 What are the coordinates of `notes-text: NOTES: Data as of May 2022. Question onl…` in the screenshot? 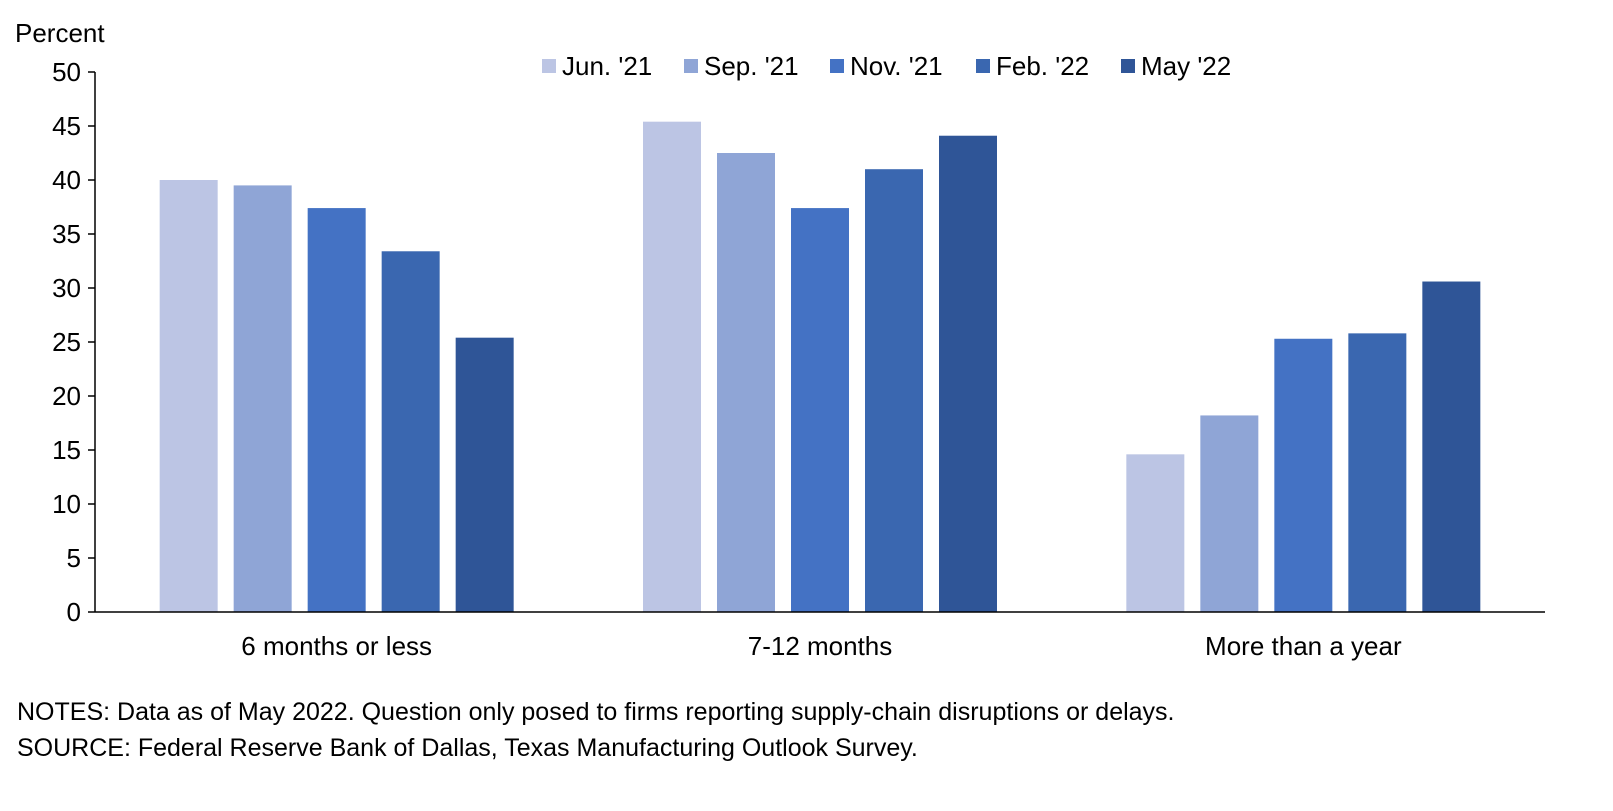 It's located at (596, 712).